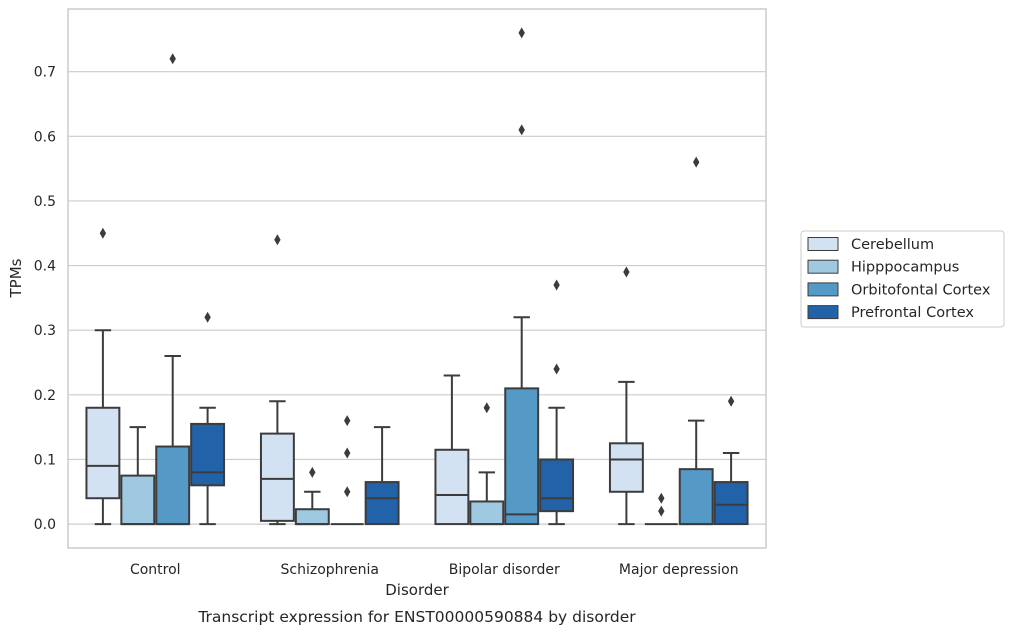  Describe the element at coordinates (45, 202) in the screenshot. I see `y-tick-label: 0.5` at that location.